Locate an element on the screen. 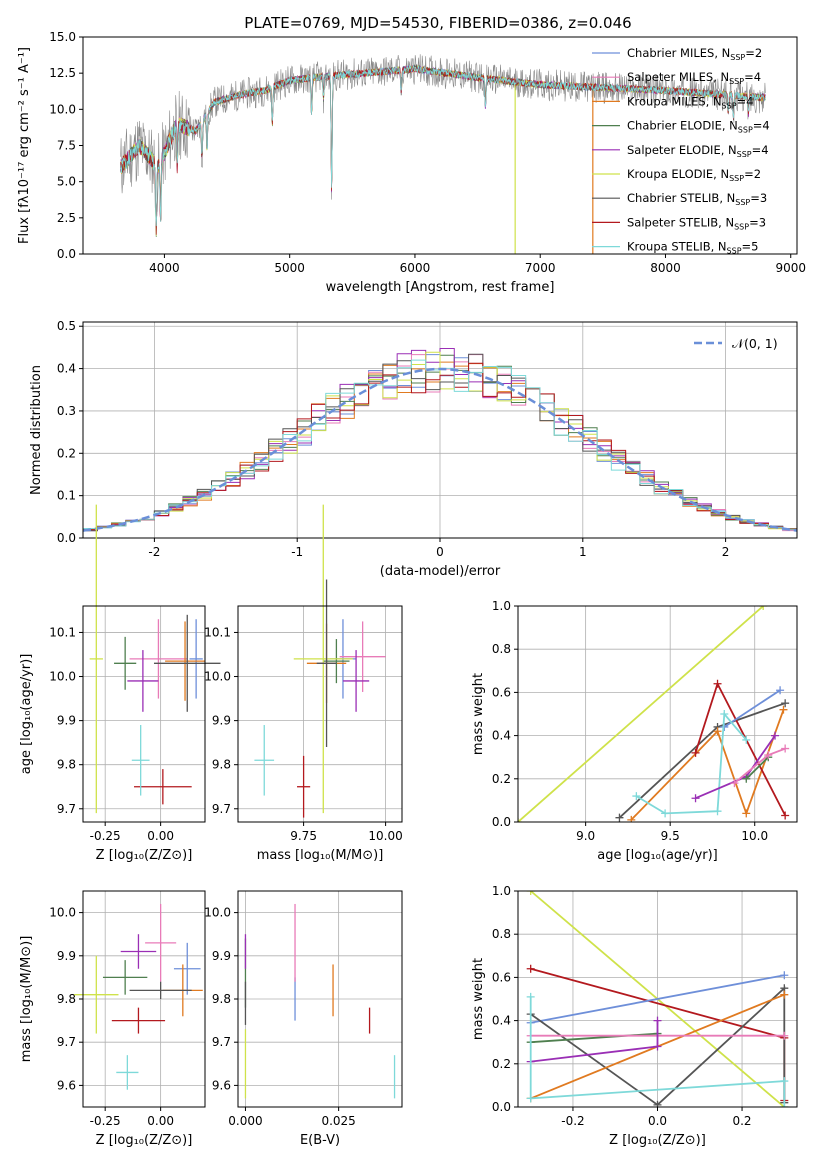 This screenshot has width=819, height=1170. series-chabrier-stelib is located at coordinates (658, 1046).